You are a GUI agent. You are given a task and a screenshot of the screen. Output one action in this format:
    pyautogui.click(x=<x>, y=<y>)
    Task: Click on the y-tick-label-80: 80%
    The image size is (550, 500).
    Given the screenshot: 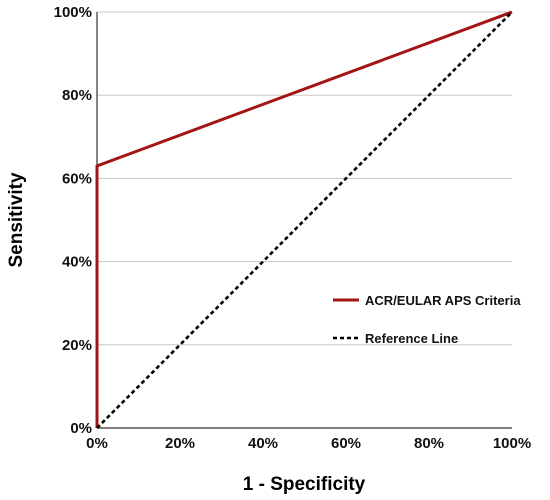 What is the action you would take?
    pyautogui.click(x=77, y=95)
    